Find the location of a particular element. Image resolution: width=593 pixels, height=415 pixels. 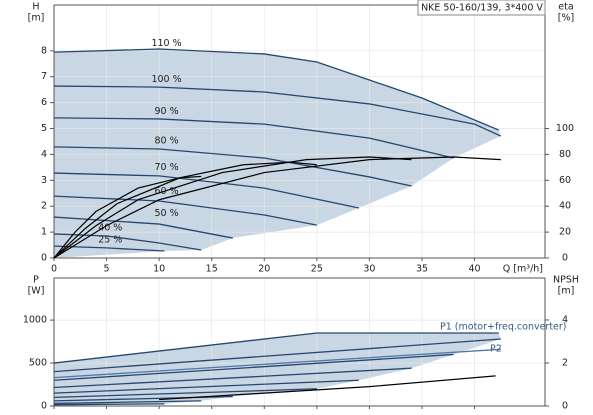

y-axis-unit: [W] is located at coordinates (36, 291).